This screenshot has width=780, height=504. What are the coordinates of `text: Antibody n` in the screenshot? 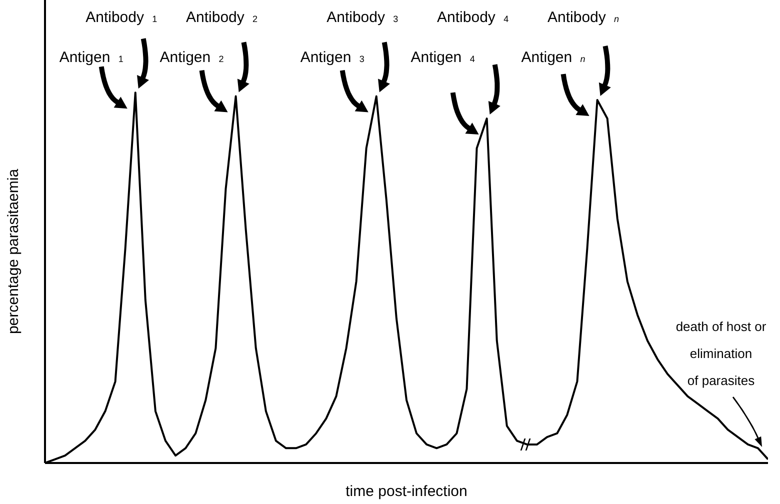 It's located at (584, 17).